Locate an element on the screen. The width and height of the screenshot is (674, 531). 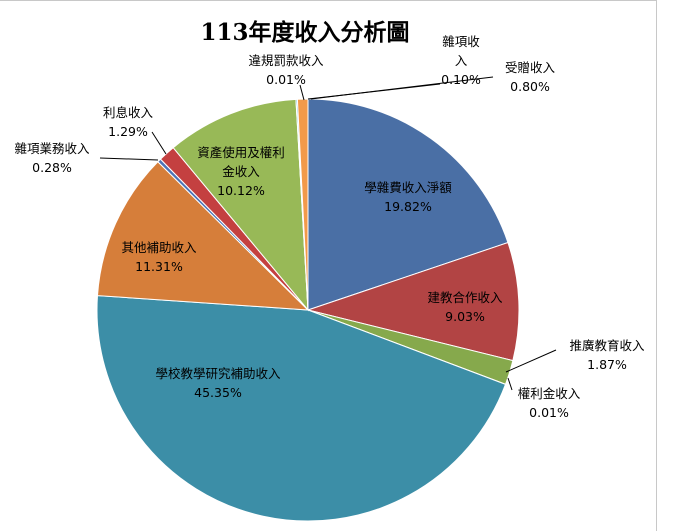
slice-label-value: 45.35% is located at coordinates (218, 392).